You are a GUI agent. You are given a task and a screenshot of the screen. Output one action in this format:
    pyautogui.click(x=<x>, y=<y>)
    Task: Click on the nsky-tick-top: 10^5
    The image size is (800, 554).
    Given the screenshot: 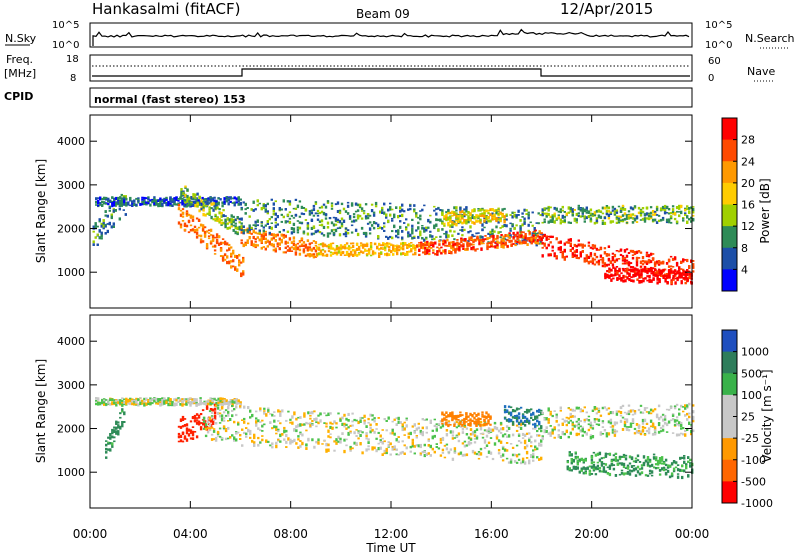 What is the action you would take?
    pyautogui.click(x=65, y=25)
    